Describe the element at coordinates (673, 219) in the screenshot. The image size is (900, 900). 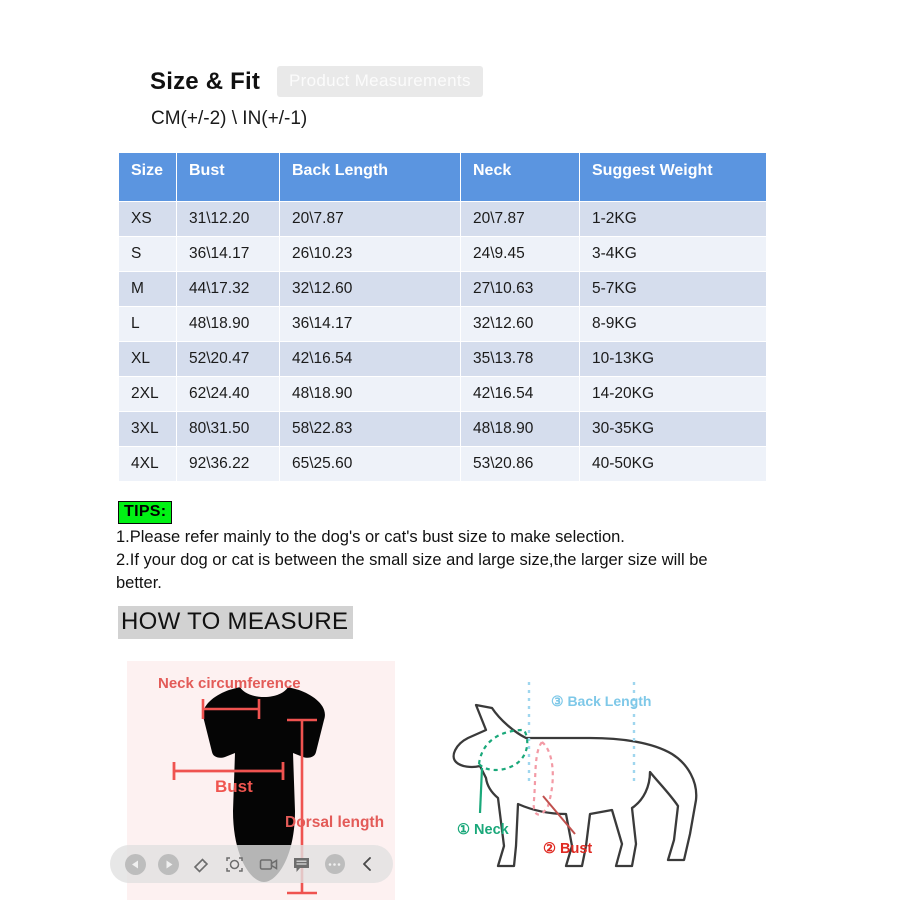
I see `cell-weight: 1-2KG` at that location.